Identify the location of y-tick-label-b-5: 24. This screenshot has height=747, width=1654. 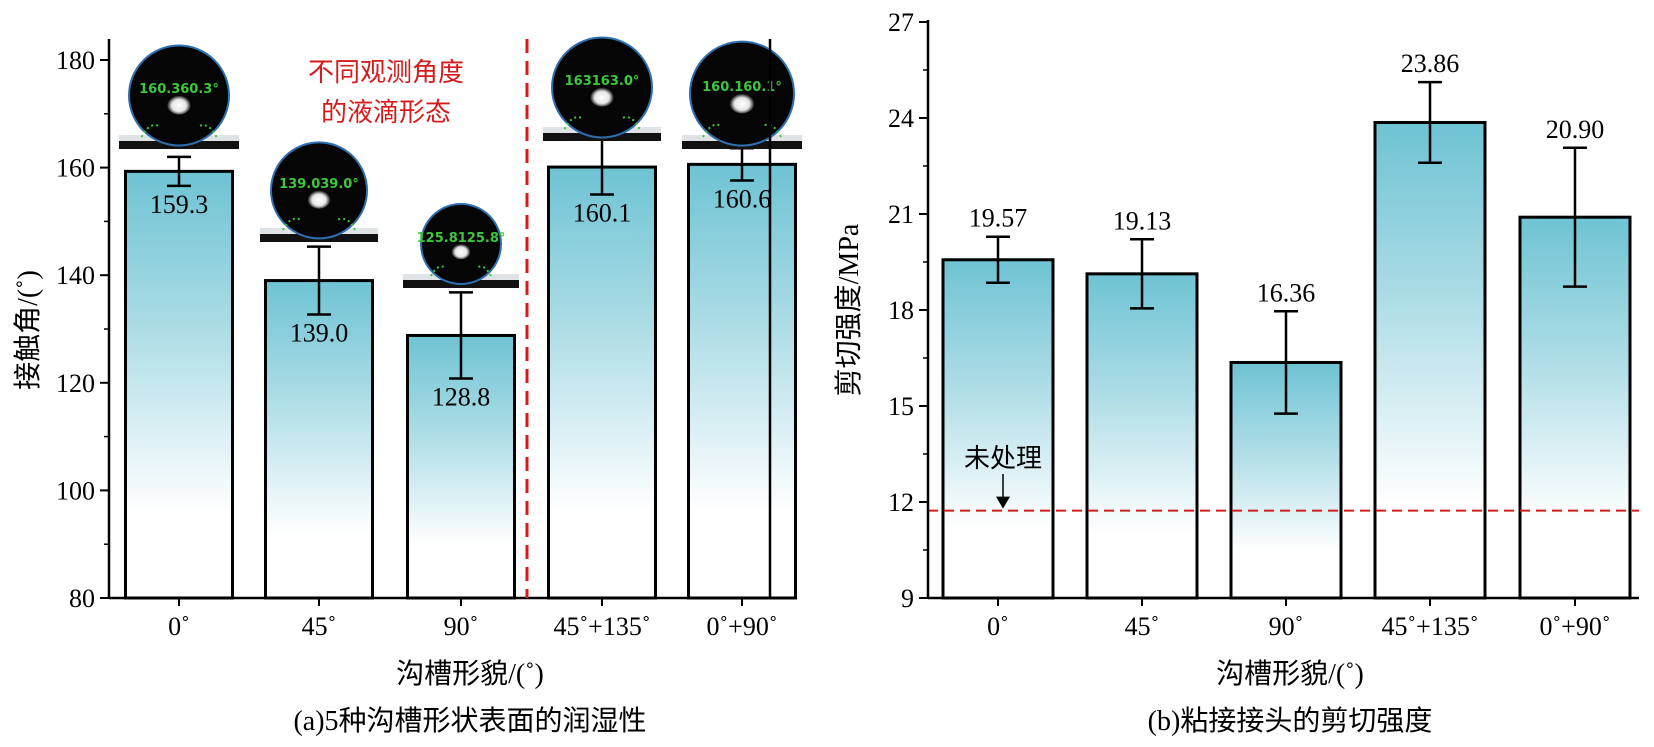
(901, 118).